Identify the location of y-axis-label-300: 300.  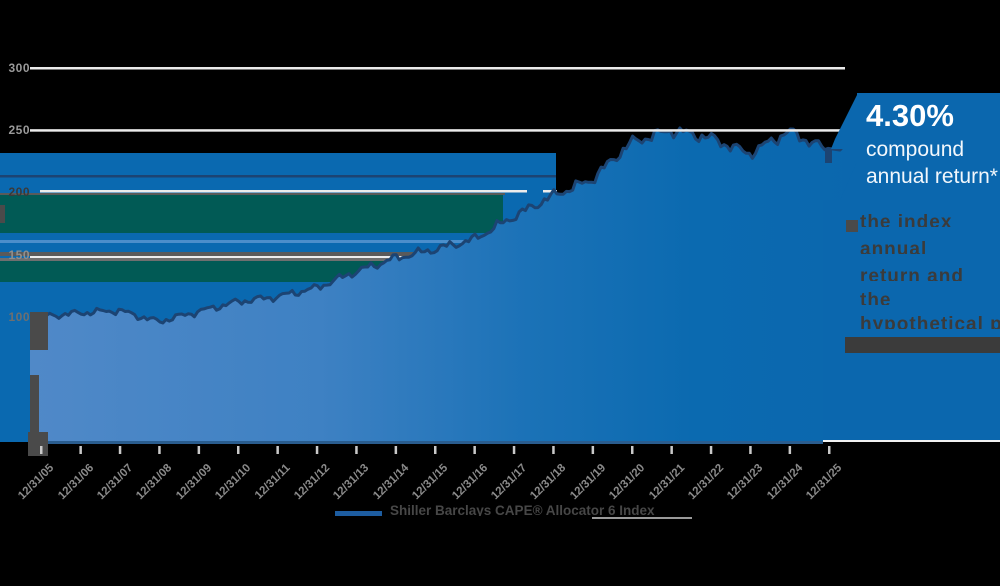
(19, 68).